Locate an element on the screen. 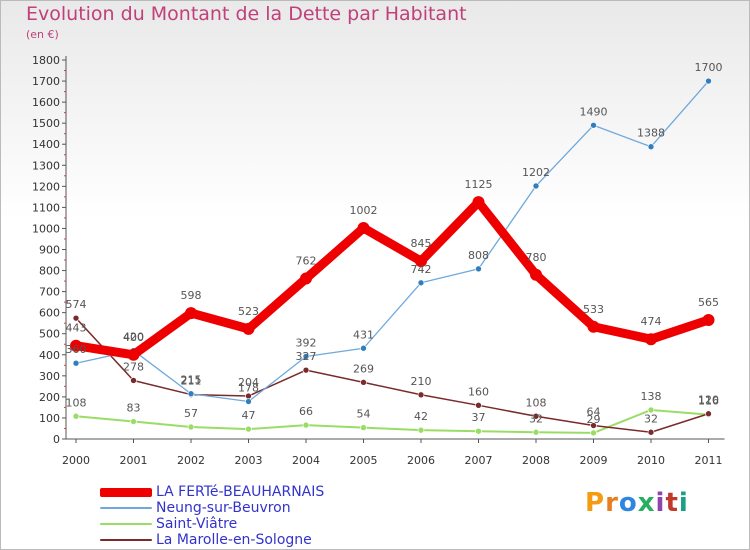 This screenshot has height=550, width=750. data-label: 845 is located at coordinates (421, 243).